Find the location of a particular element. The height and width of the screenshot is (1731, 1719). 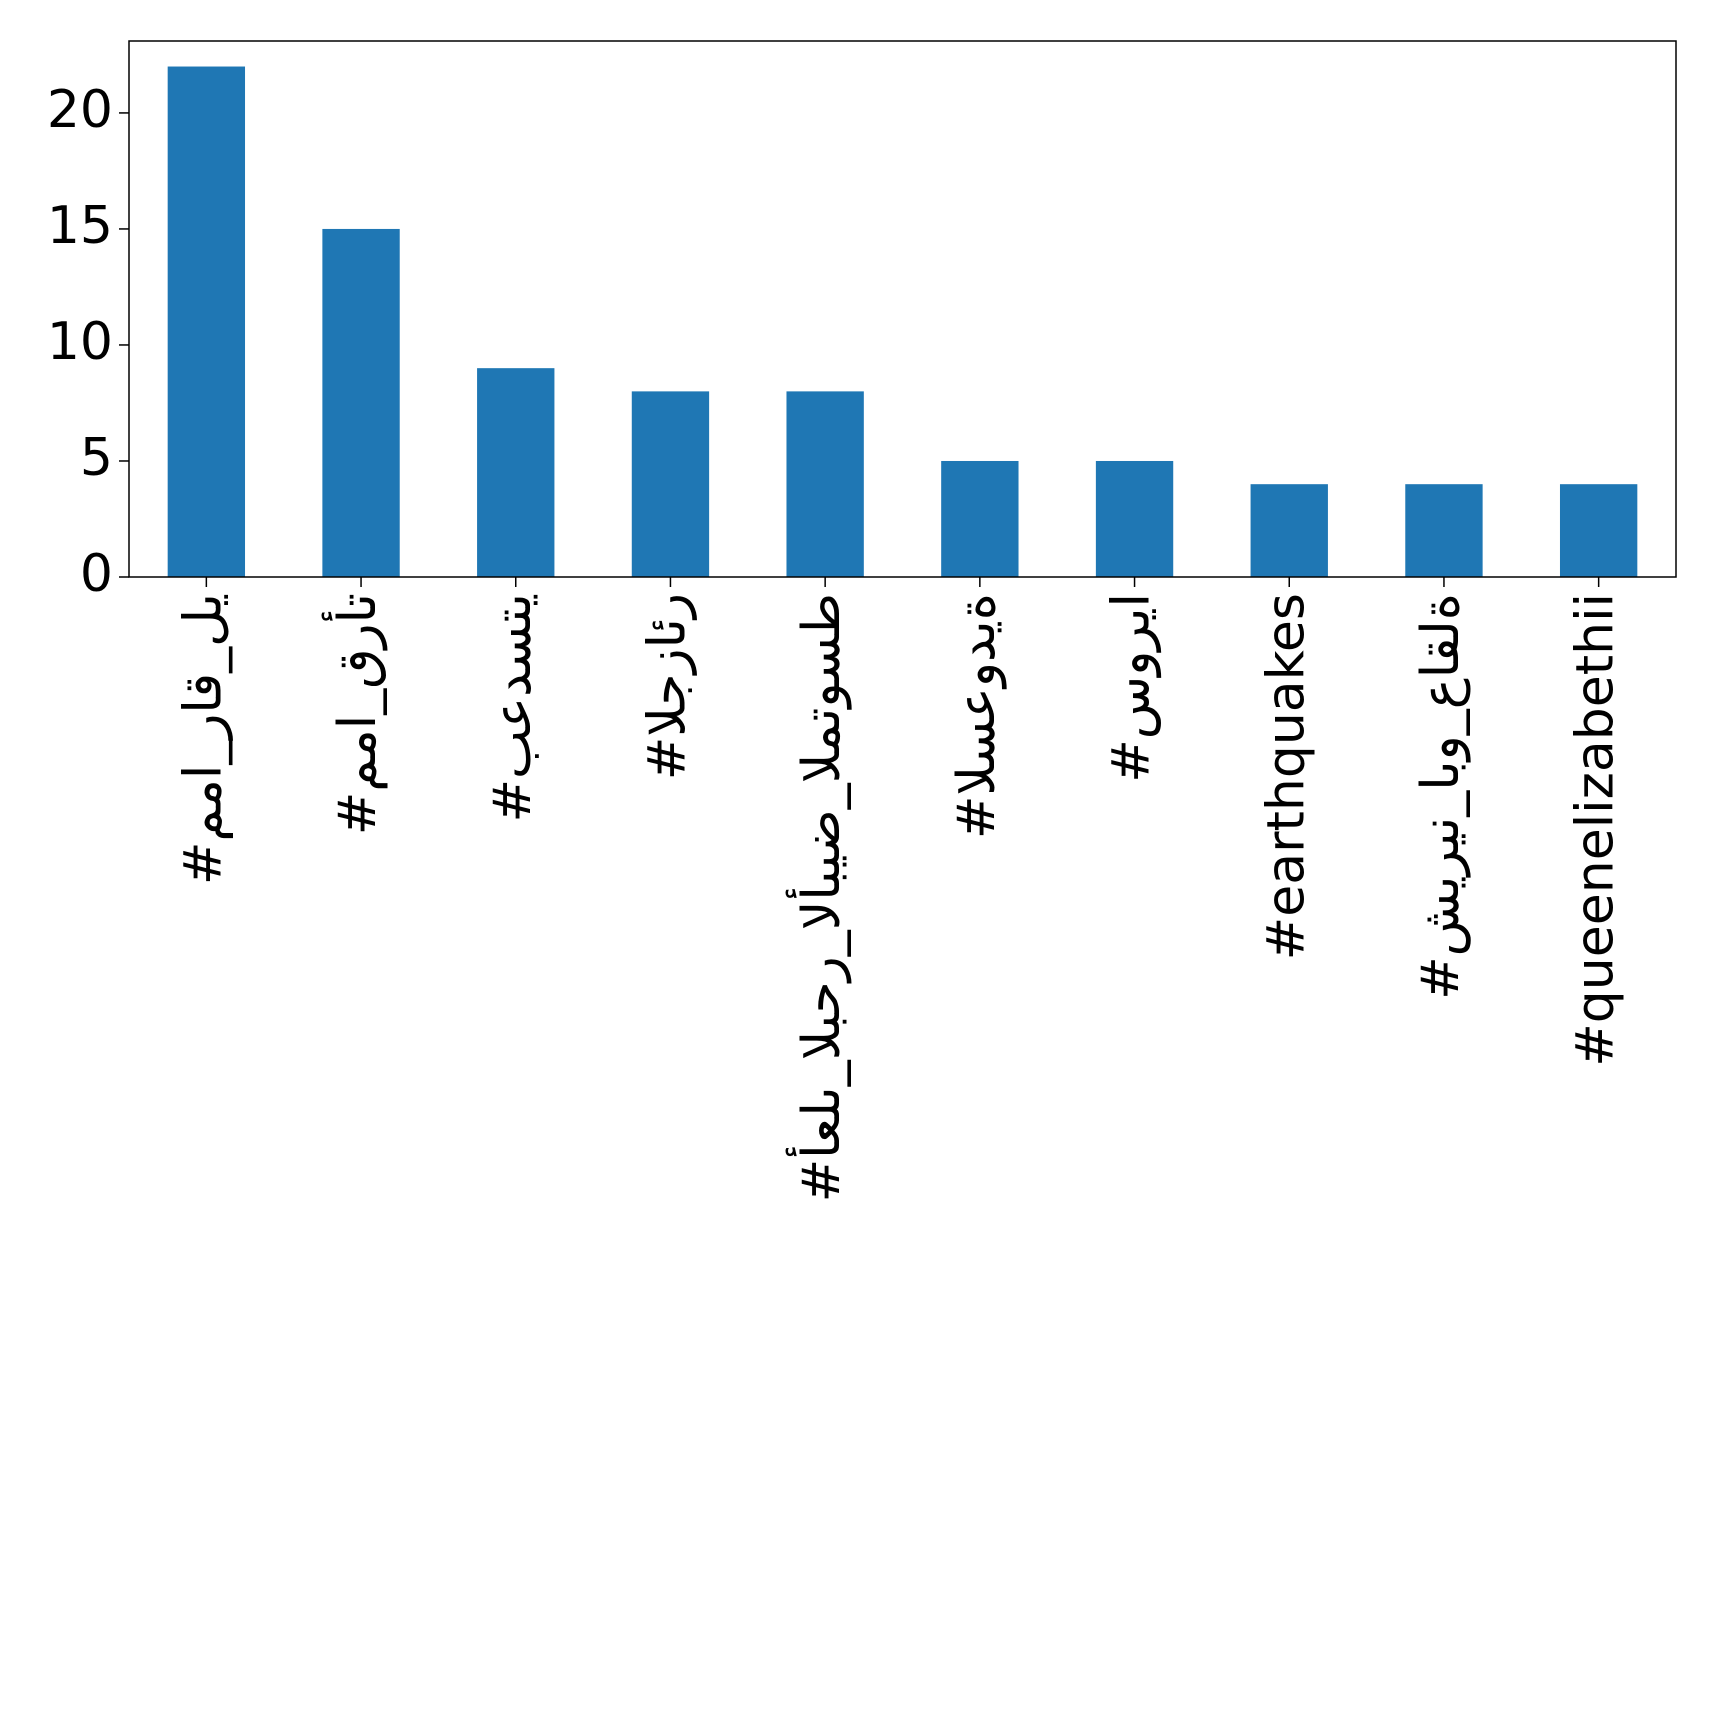

x-tick-label: #أعلى_البحر_الأبيض_المتوسط is located at coordinates (818, 897).